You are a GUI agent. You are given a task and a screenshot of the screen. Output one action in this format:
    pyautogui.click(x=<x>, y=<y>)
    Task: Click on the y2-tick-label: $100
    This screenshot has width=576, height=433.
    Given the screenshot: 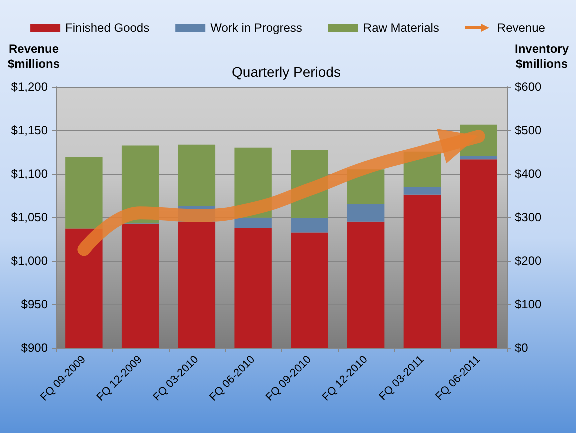 What is the action you would take?
    pyautogui.click(x=528, y=305)
    